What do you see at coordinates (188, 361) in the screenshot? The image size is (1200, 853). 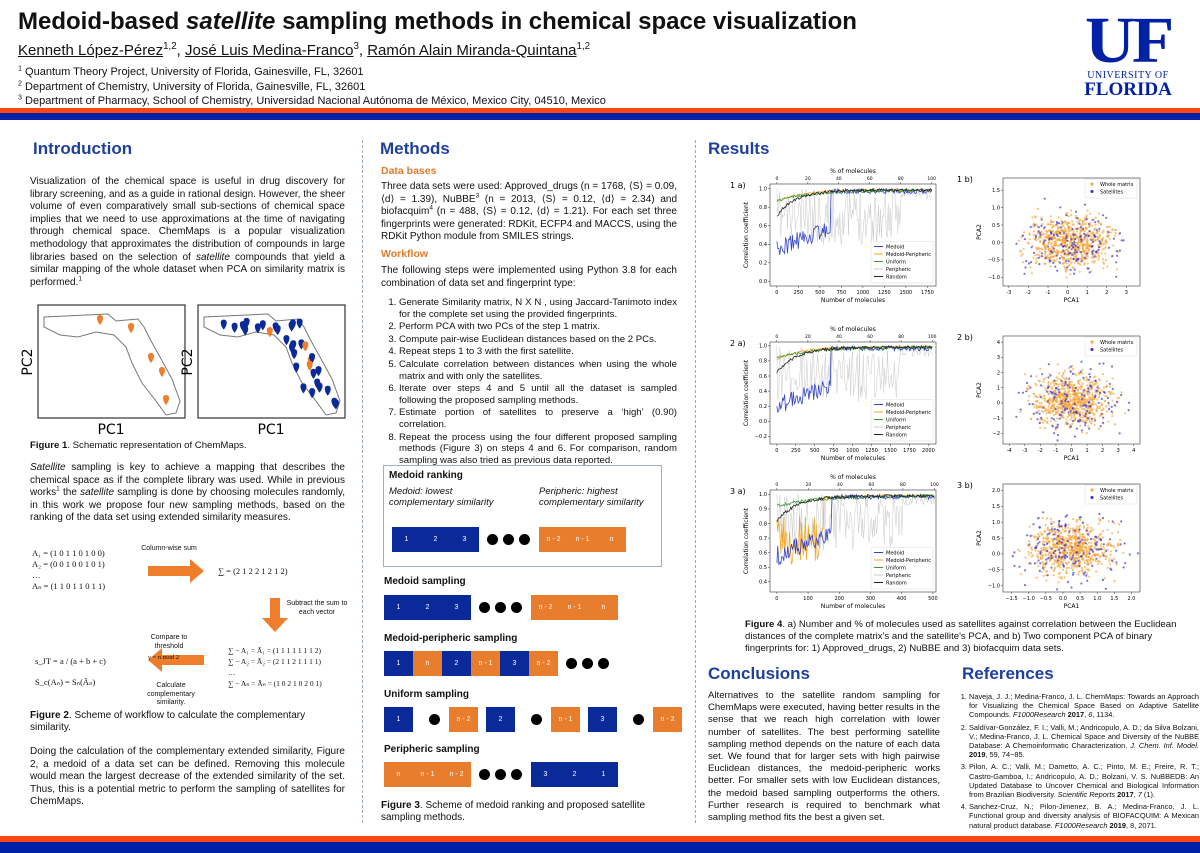 I see `axis-label: PC2` at bounding box center [188, 361].